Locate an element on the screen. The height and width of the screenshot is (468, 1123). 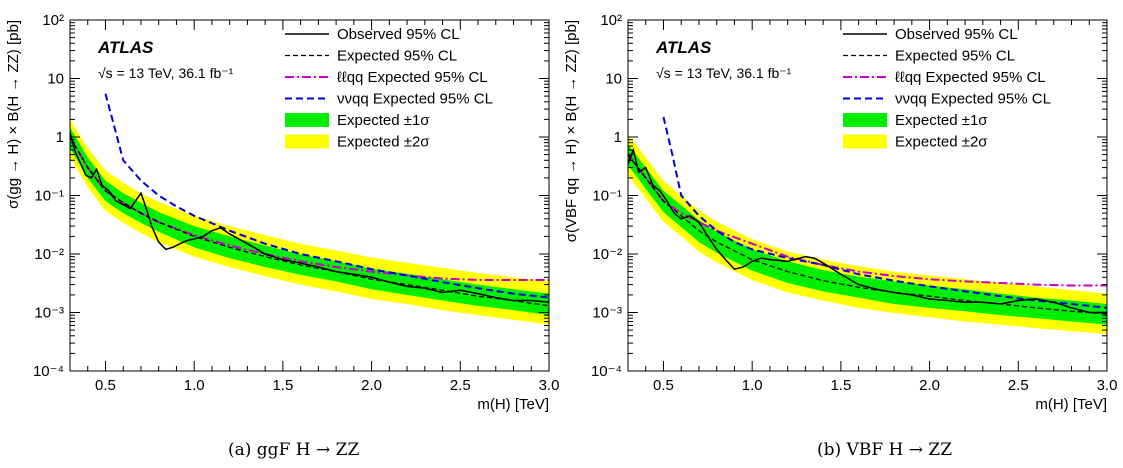
expected-line is located at coordinates (867, 234).